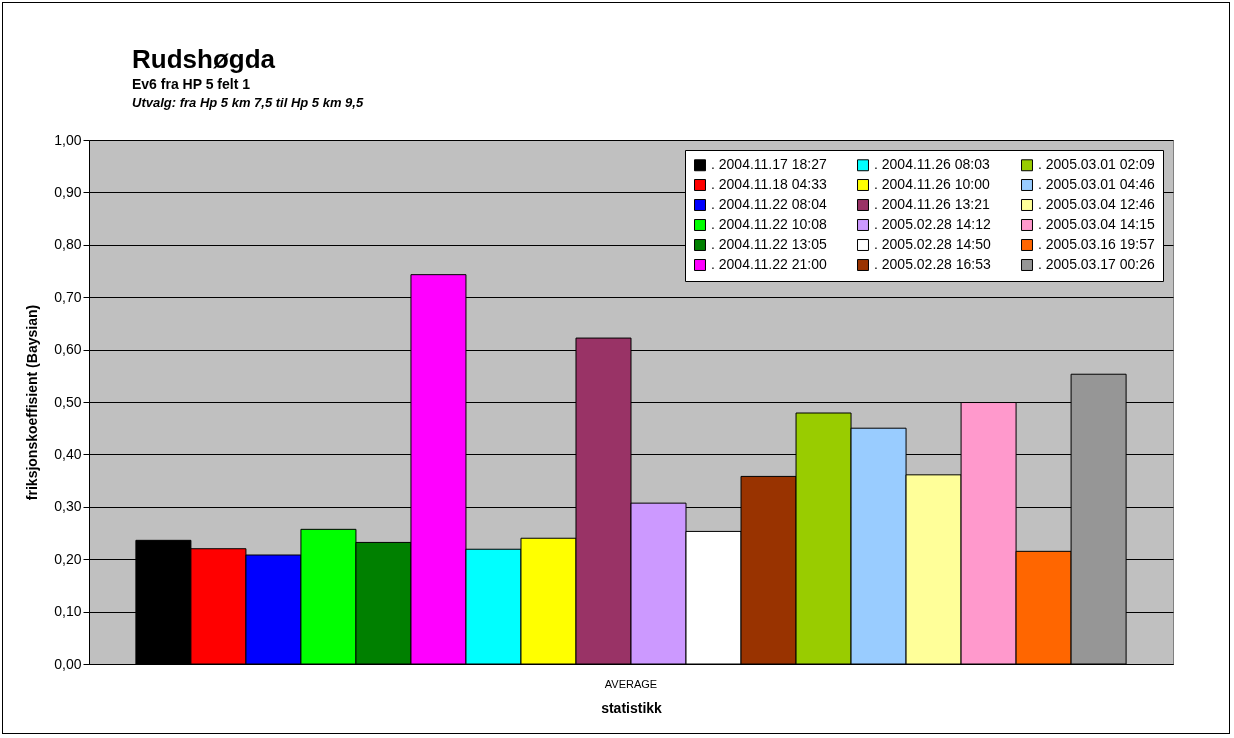  Describe the element at coordinates (1096, 184) in the screenshot. I see `legend-label: . 2005.03.01 04:46` at that location.